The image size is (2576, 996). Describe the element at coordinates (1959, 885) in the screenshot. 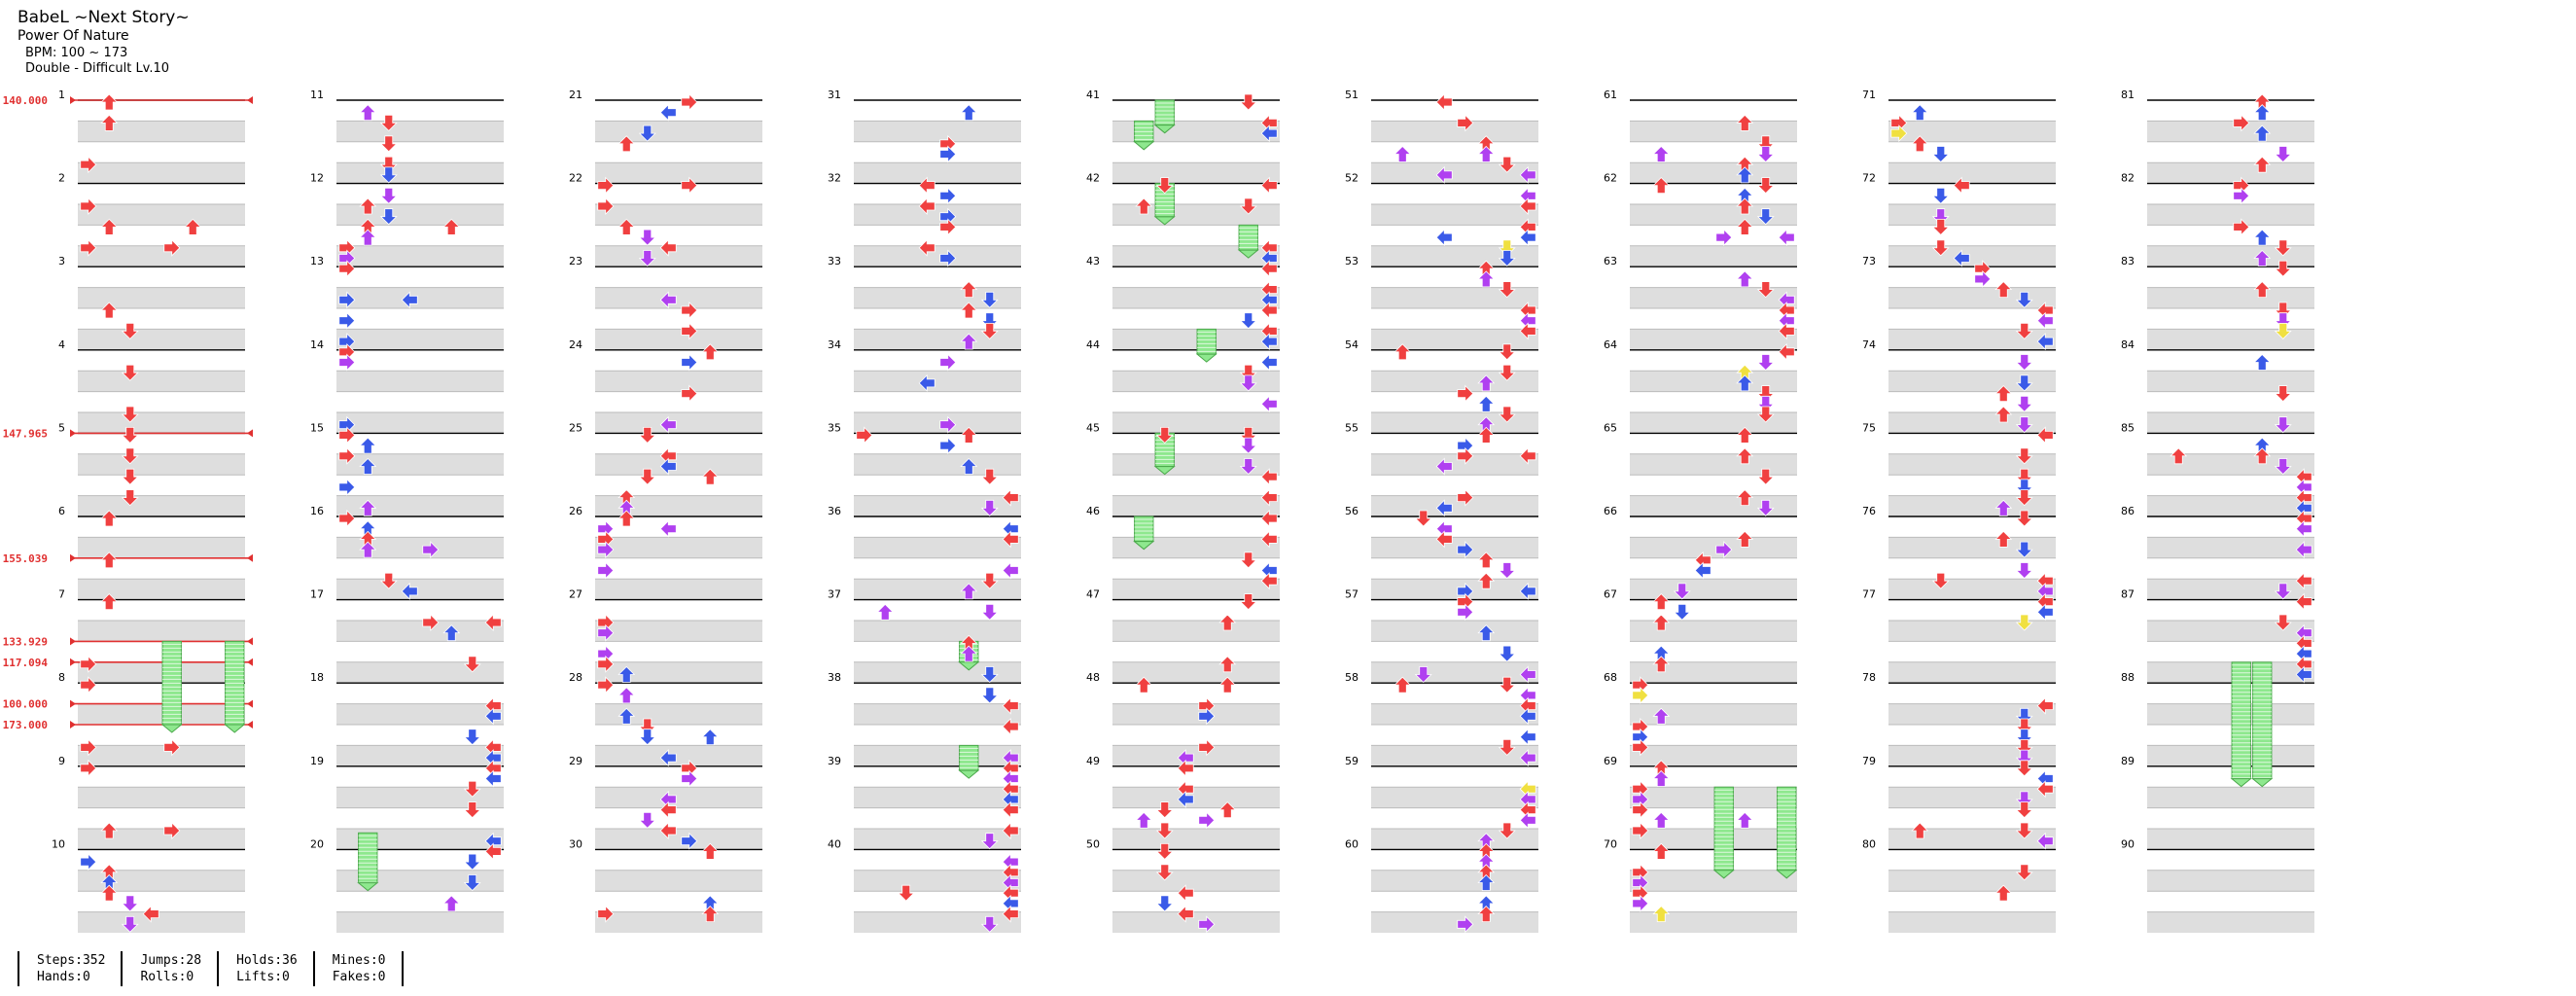

I see `measure-80: 80` at that location.